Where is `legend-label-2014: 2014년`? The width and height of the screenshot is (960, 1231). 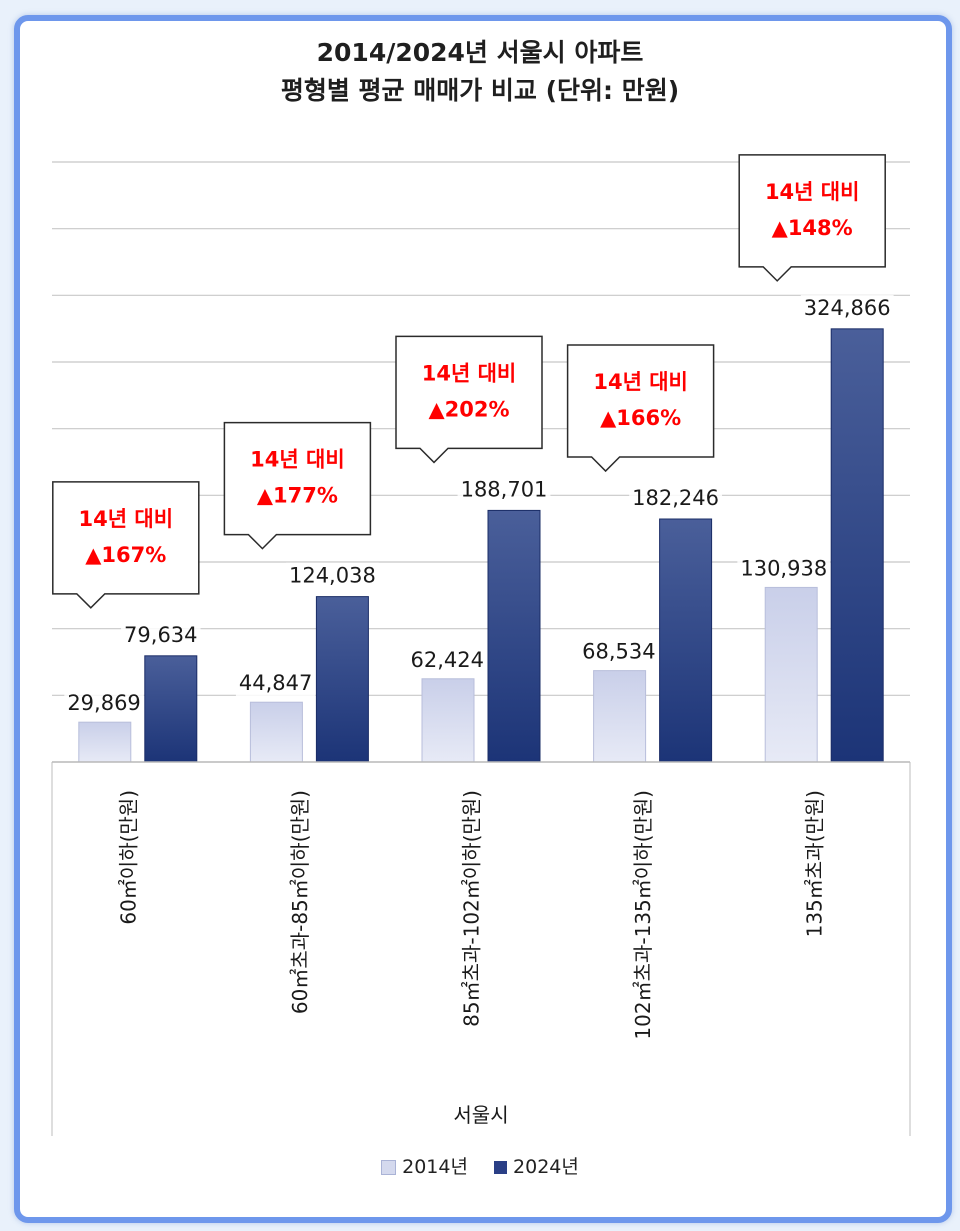
legend-label-2014: 2014년 is located at coordinates (435, 1167).